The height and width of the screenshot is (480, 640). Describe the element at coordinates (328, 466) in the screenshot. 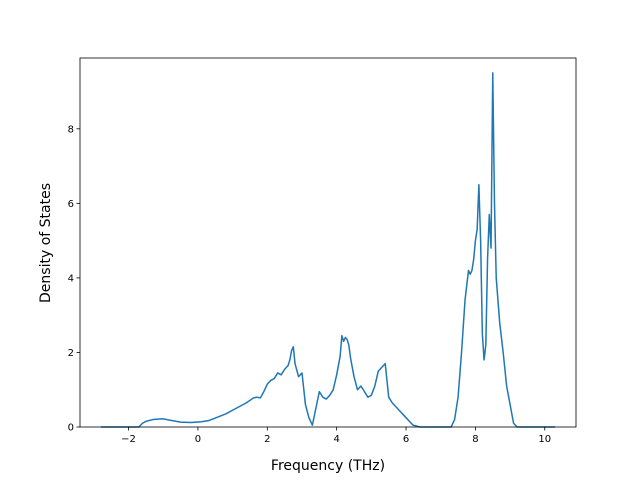

I see `x-axis-label: Frequency (THz)` at that location.